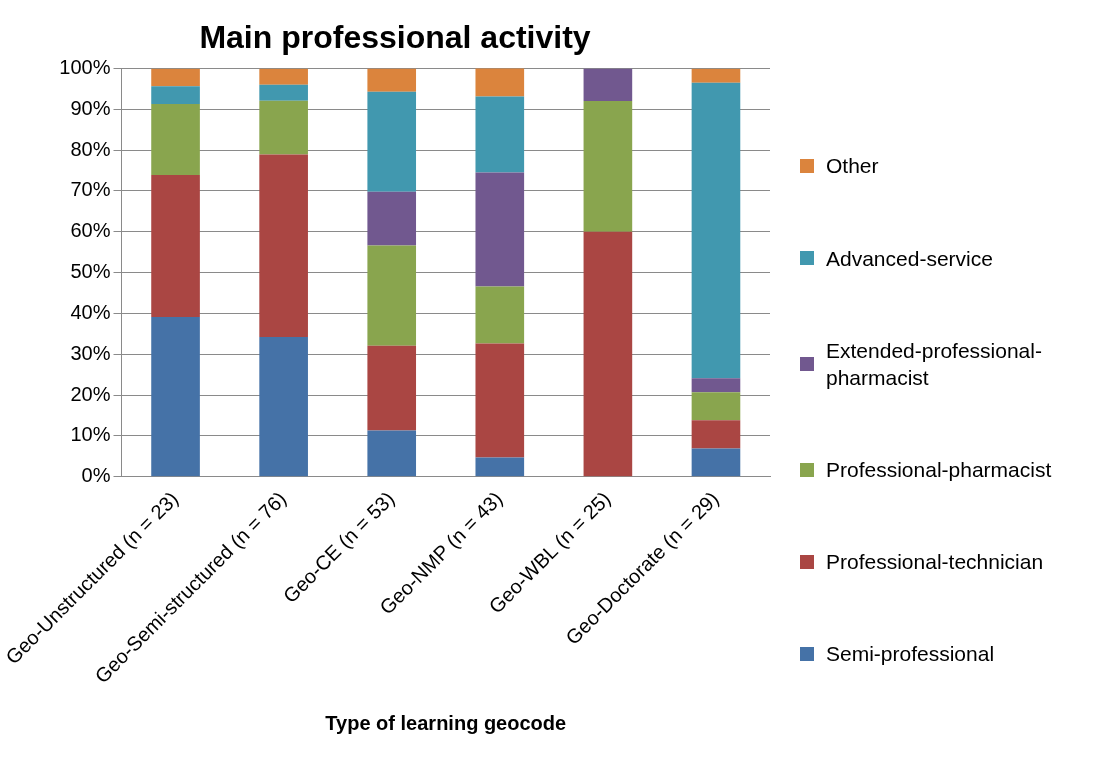 This screenshot has height=760, width=1117. I want to click on chart-title: Main professional activity, so click(395, 37).